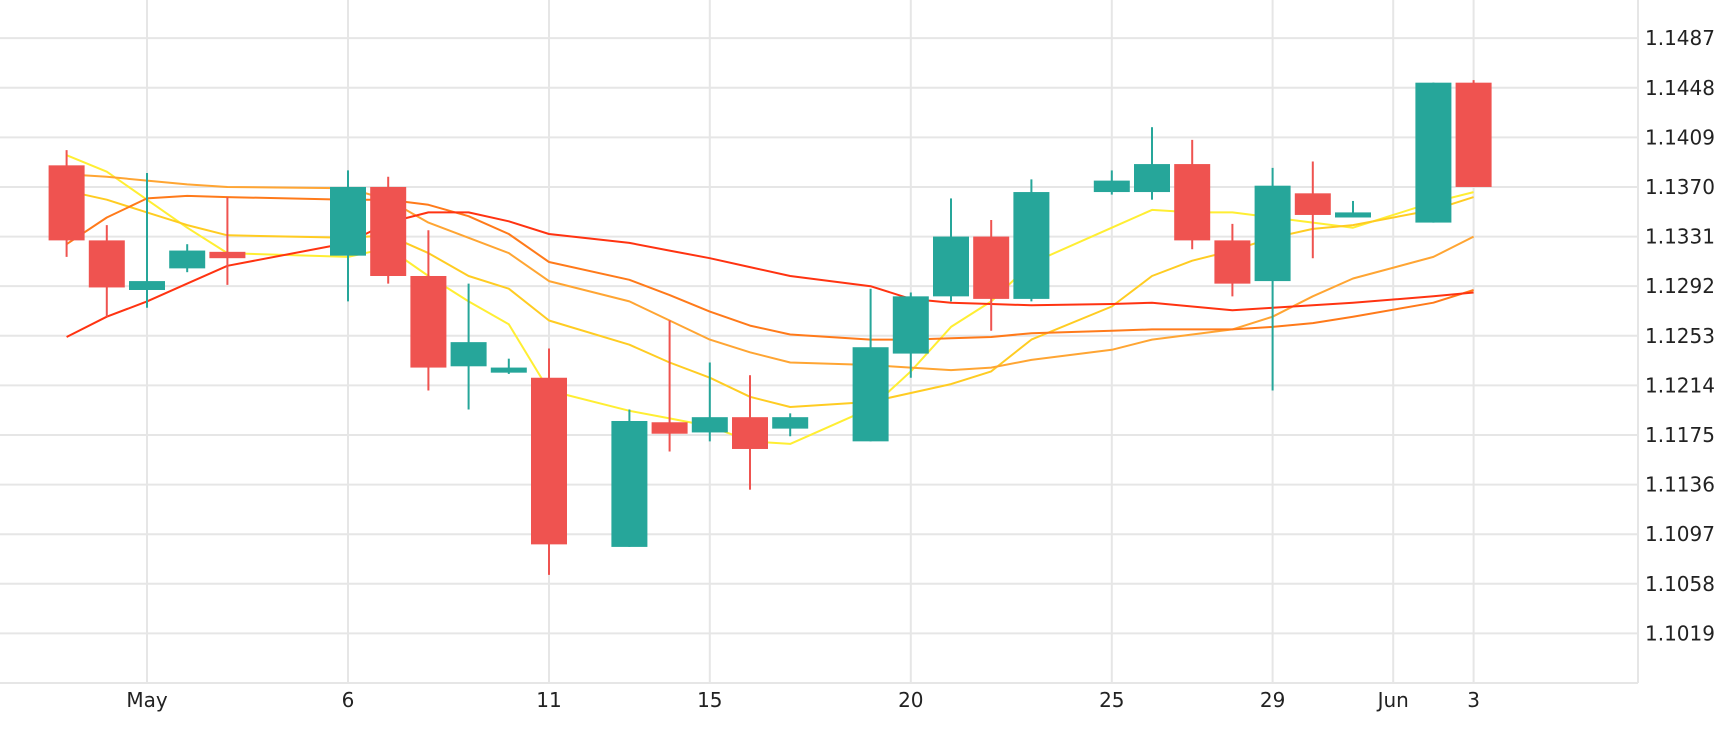  Describe the element at coordinates (1680, 584) in the screenshot. I see `y-tick-label: 1.1058` at that location.